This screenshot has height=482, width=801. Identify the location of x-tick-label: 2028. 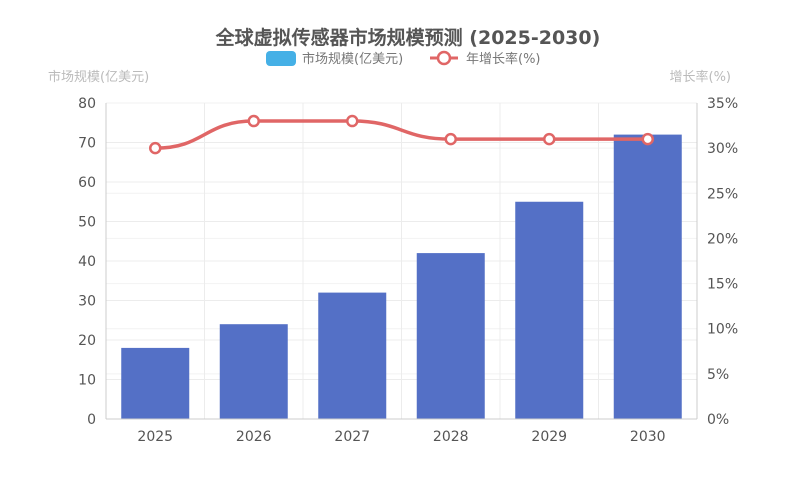
(451, 437).